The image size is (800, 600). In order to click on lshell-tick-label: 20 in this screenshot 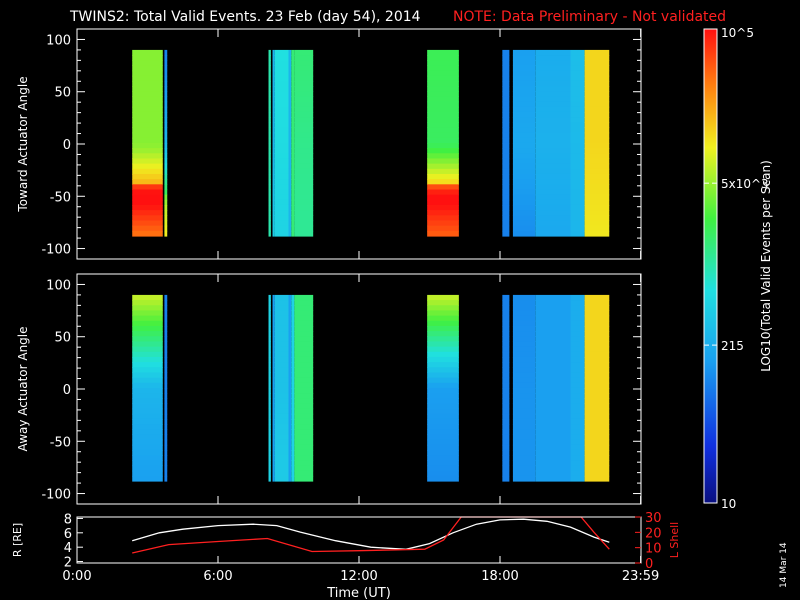, I will do `click(653, 533)`.